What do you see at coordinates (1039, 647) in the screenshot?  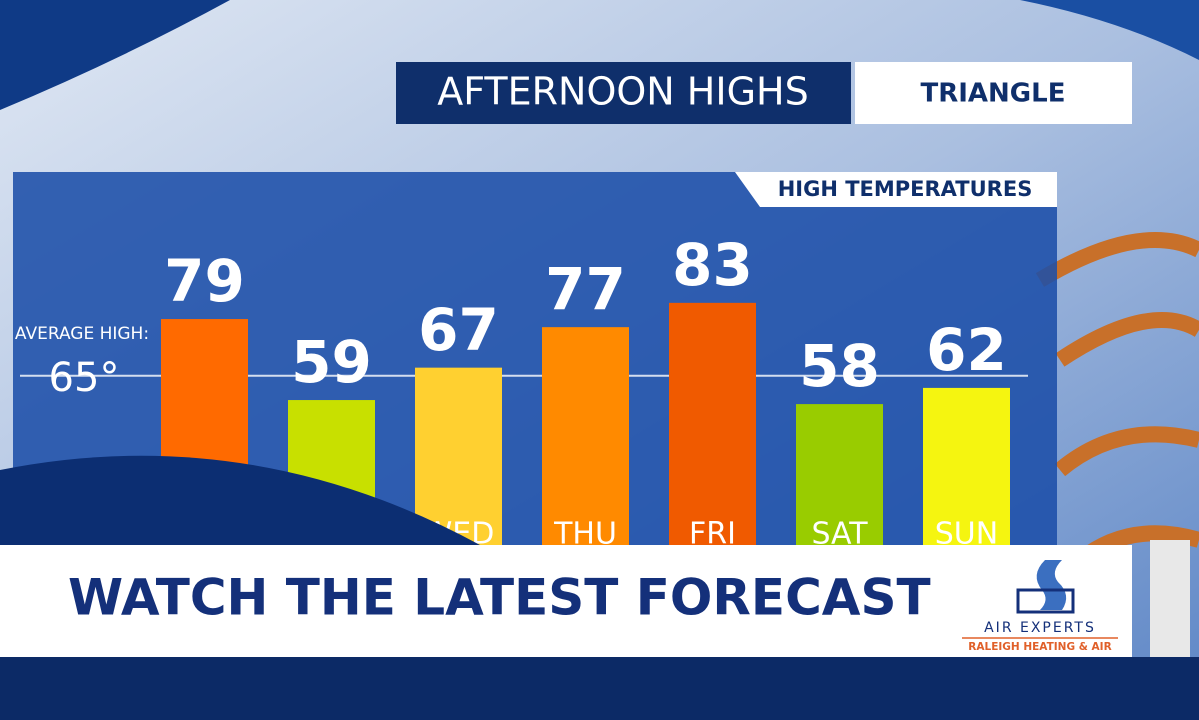 I see `sponsor-tagline: RALEIGH HEATING & AIR` at bounding box center [1039, 647].